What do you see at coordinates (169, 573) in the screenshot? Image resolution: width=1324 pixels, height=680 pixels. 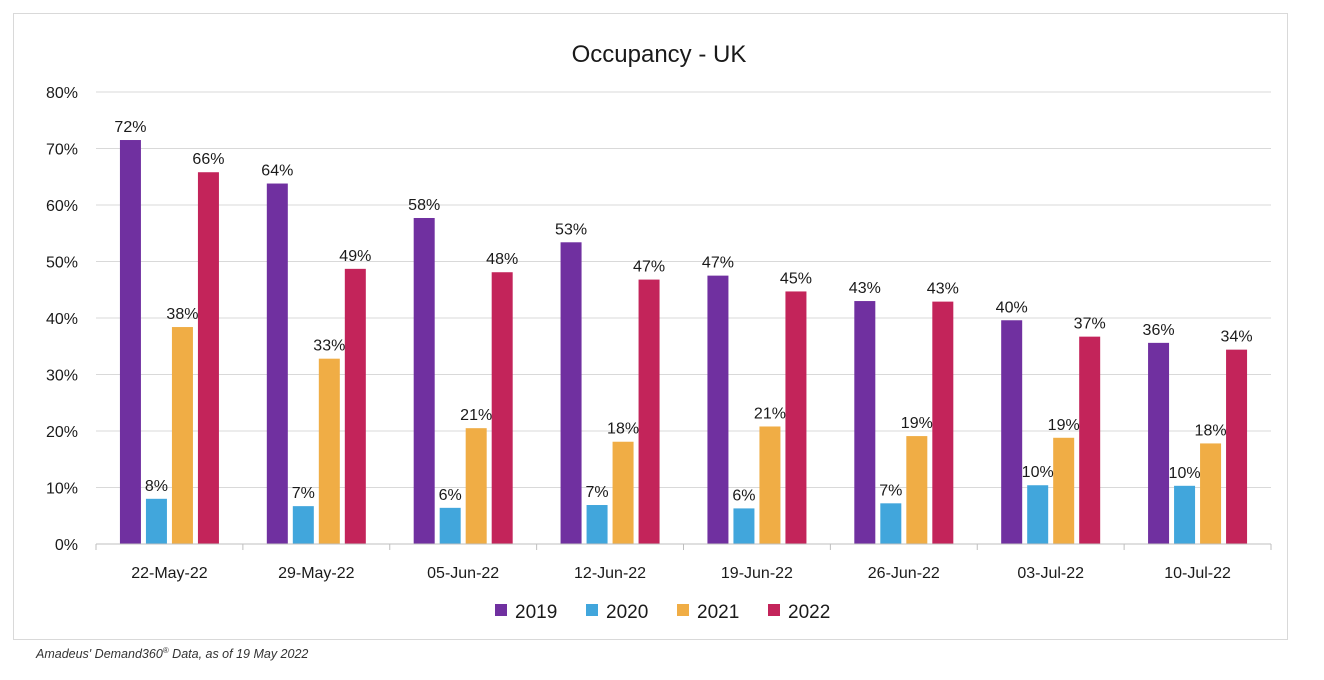 I see `x-tick-label: 22-May-22` at bounding box center [169, 573].